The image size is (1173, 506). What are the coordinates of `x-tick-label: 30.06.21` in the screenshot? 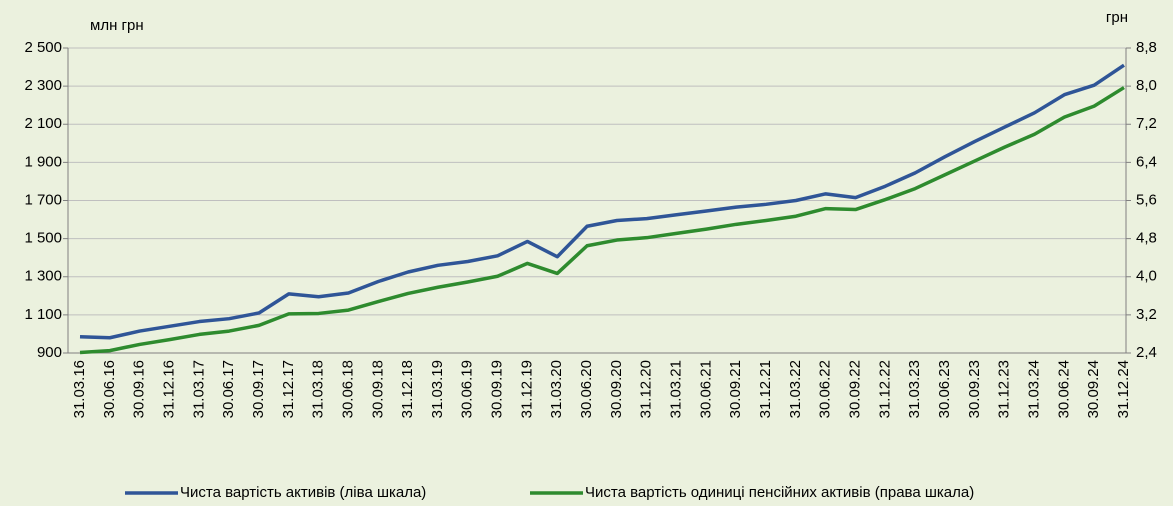 It's located at (705, 389).